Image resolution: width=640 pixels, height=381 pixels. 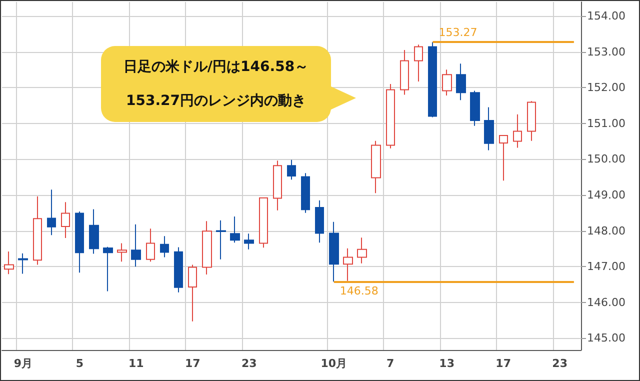 What do you see at coordinates (136, 363) in the screenshot?
I see `x-tick-label: 11` at bounding box center [136, 363].